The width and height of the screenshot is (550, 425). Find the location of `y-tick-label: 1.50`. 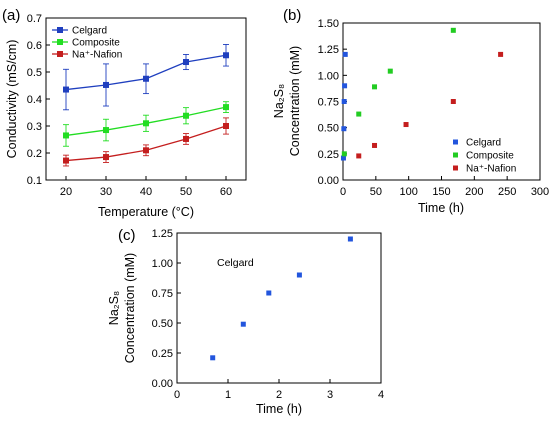

y-tick-label: 1.50 is located at coordinates (328, 24).